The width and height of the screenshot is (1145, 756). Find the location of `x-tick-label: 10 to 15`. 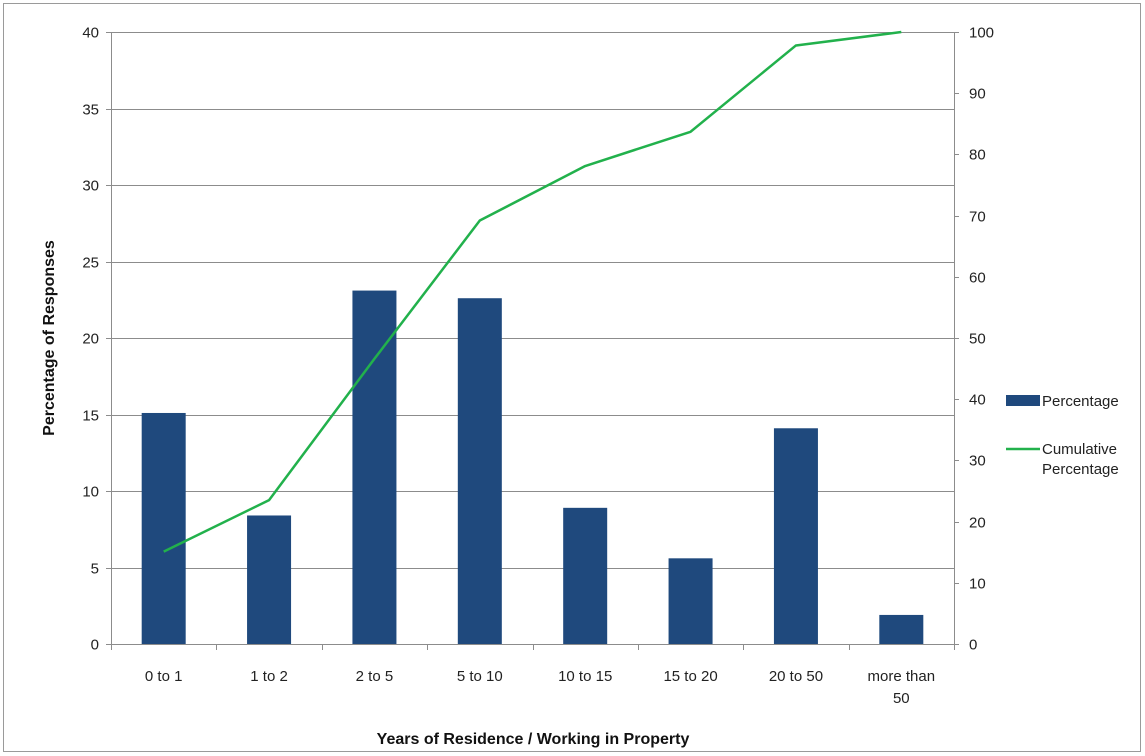

x-tick-label: 10 to 15 is located at coordinates (585, 676).